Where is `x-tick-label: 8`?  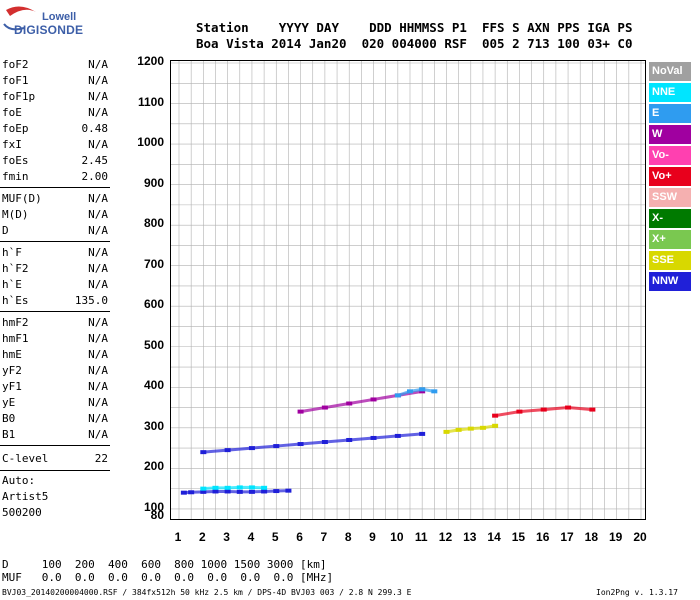
x-tick-label: 8 is located at coordinates (348, 537).